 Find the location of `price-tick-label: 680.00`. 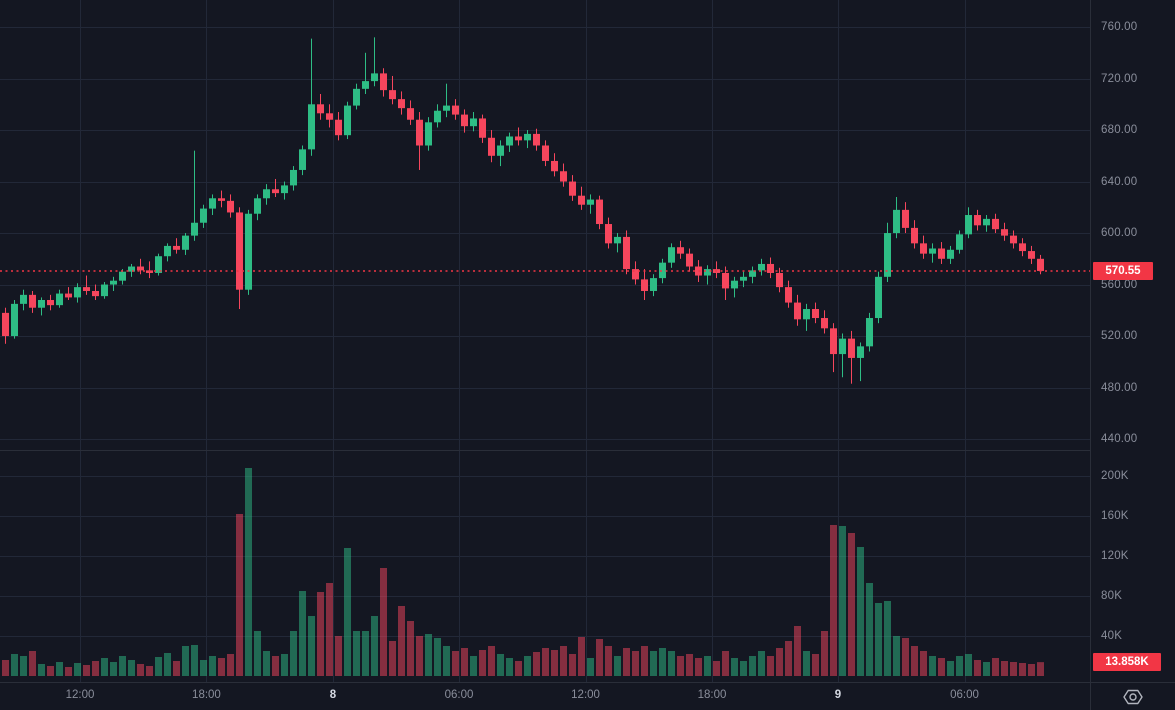

price-tick-label: 680.00 is located at coordinates (1119, 130).